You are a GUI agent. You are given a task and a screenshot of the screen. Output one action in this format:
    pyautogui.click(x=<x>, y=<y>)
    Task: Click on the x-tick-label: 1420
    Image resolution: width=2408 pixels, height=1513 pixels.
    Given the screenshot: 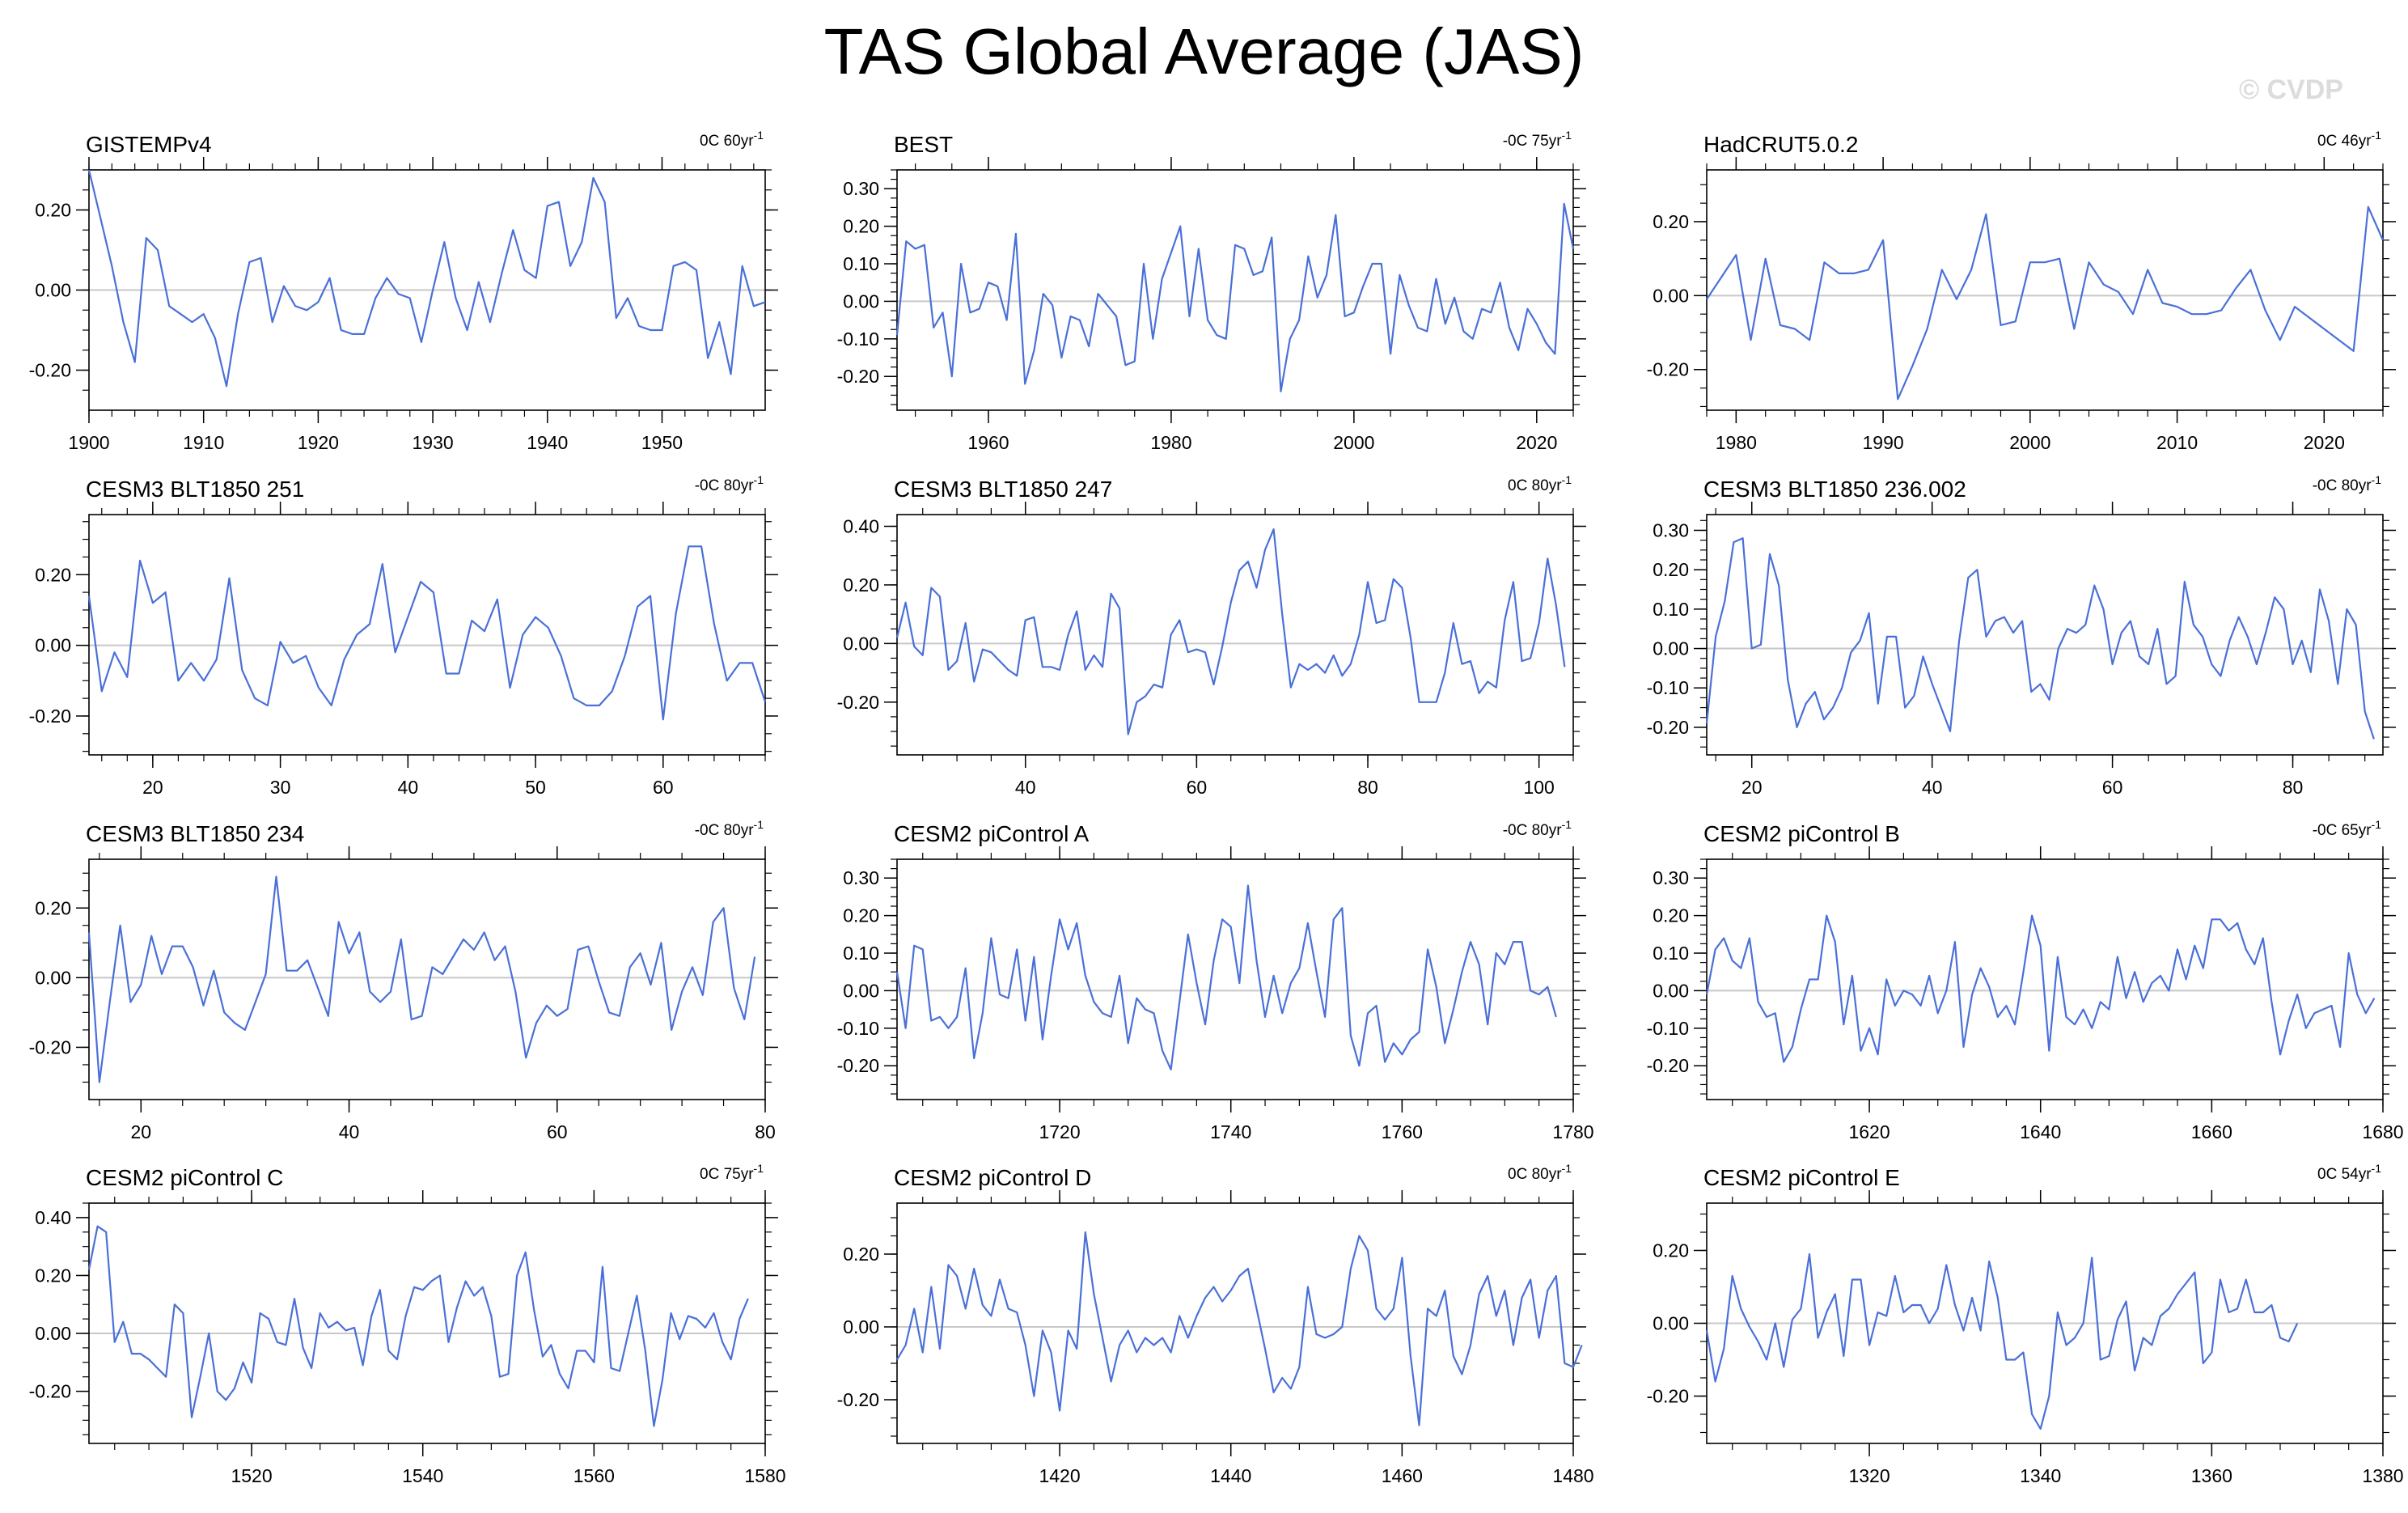 What is the action you would take?
    pyautogui.click(x=1059, y=1475)
    